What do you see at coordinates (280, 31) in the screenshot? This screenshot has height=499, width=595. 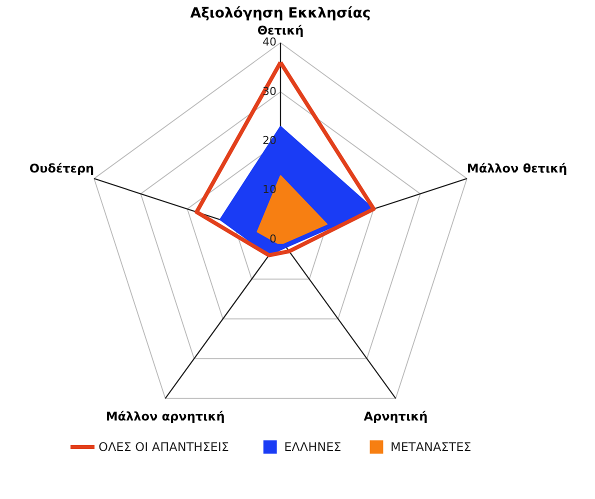 I see `spoke-label: Θετική` at bounding box center [280, 31].